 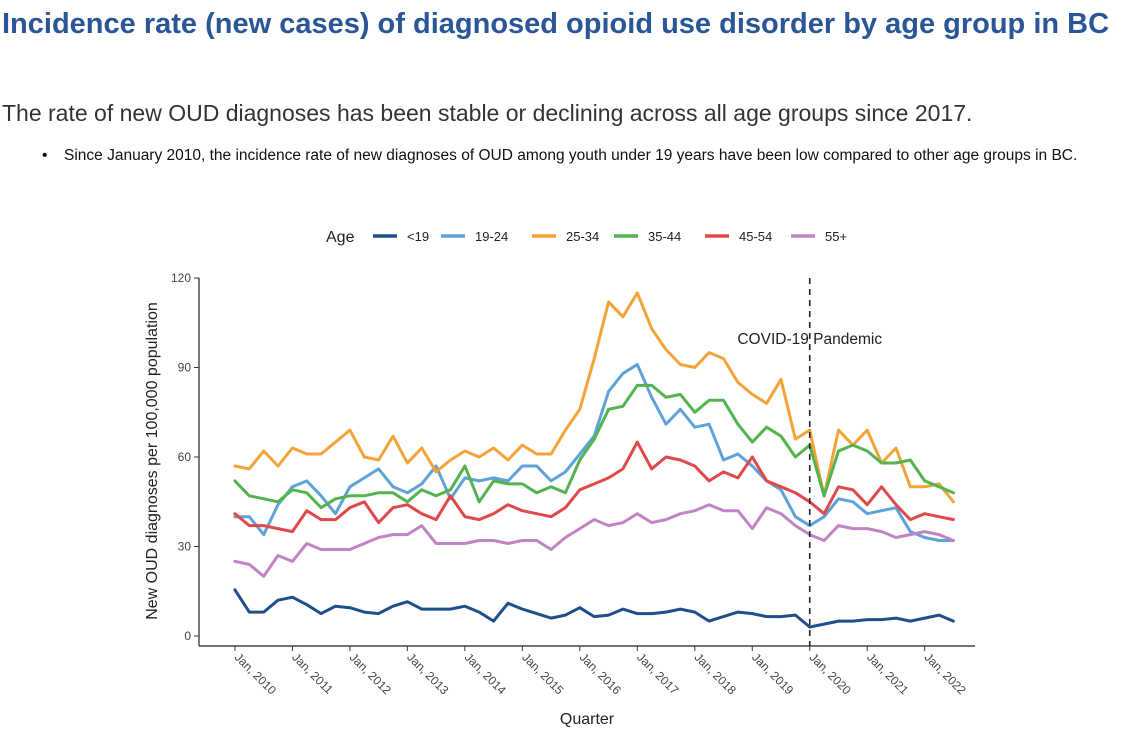 What do you see at coordinates (600, 673) in the screenshot?
I see `x-tick-label: Jan, 2016` at bounding box center [600, 673].